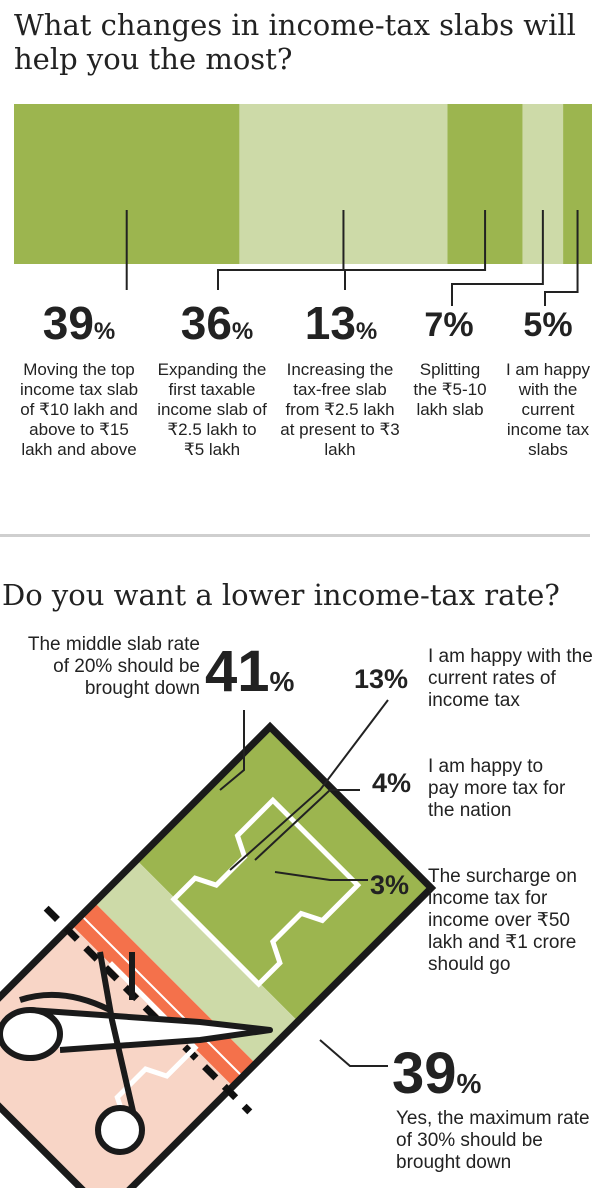 This screenshot has width=600, height=1188. Describe the element at coordinates (217, 323) in the screenshot. I see `value-label-first-slab: 36%` at that location.